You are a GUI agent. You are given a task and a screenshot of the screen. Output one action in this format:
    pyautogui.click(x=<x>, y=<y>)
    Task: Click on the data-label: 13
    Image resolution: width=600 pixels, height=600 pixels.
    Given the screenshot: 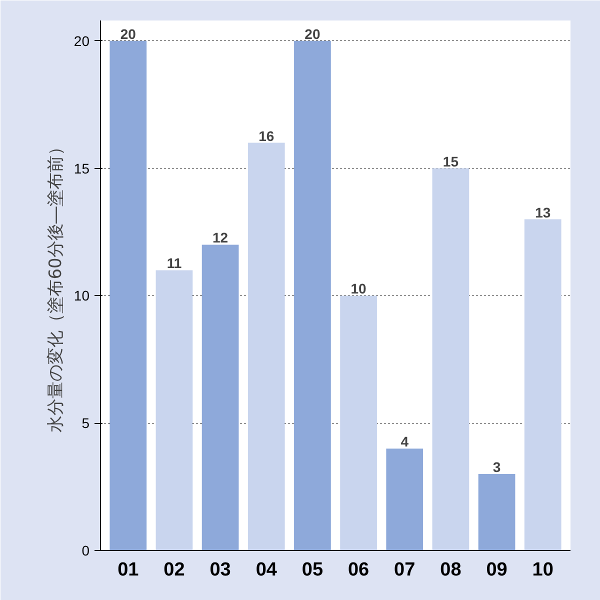 What is the action you would take?
    pyautogui.click(x=543, y=212)
    